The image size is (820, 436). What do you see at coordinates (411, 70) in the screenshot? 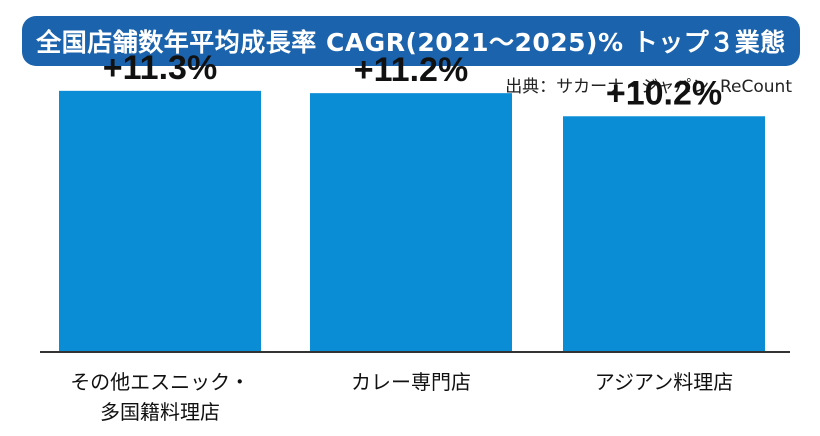
I see `value-label-1: +11.2%` at bounding box center [411, 70].